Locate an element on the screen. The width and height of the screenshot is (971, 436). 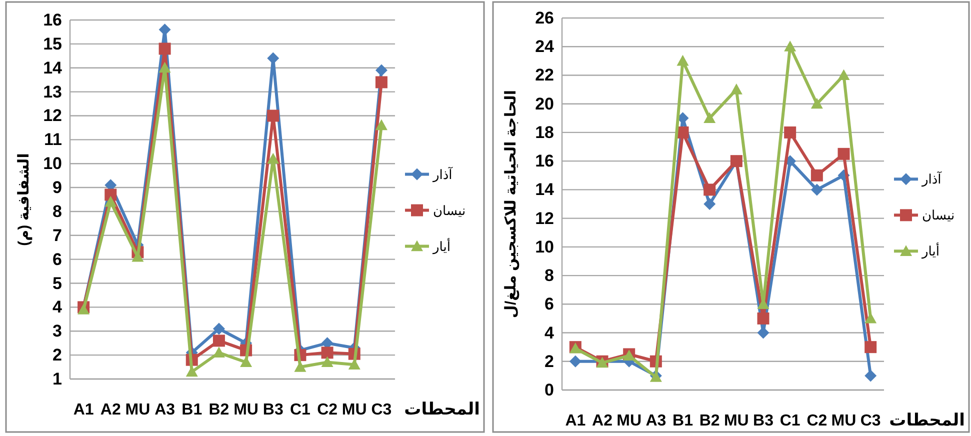
y-tick-label: 11 is located at coordinates (53, 140).